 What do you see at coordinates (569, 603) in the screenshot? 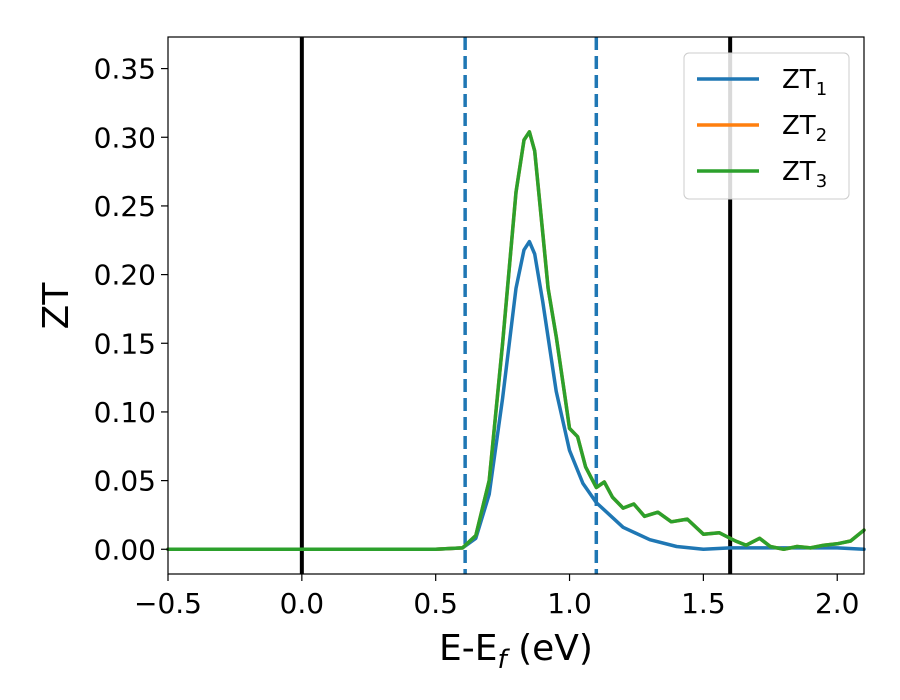
I see `x-tick-label: 1.0` at bounding box center [569, 603].